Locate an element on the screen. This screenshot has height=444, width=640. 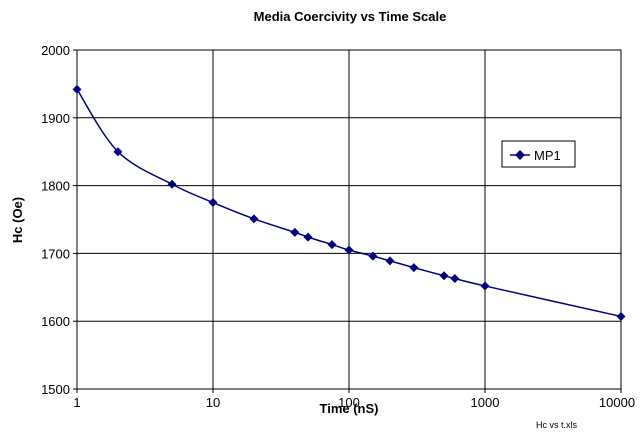
y-tick-label: 1600 is located at coordinates (55, 321).